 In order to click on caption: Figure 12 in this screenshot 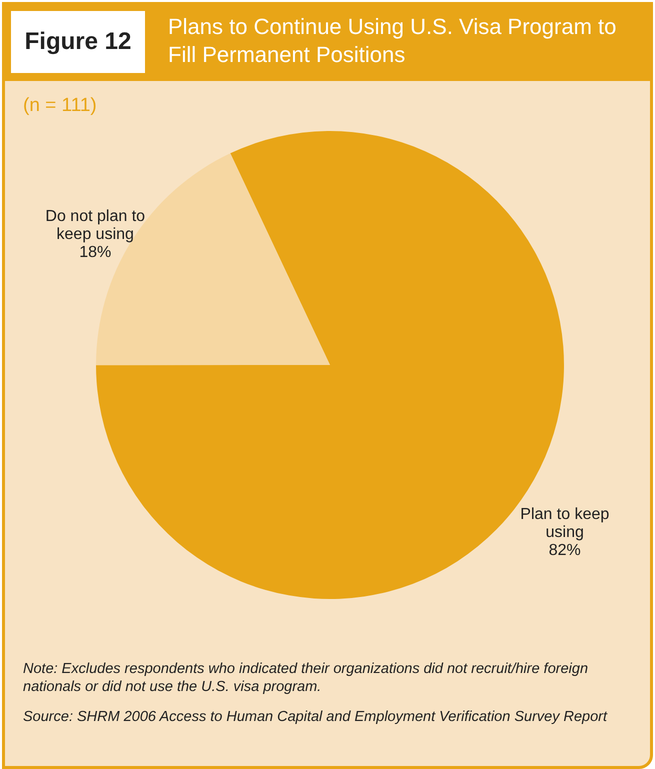, I will do `click(78, 42)`.